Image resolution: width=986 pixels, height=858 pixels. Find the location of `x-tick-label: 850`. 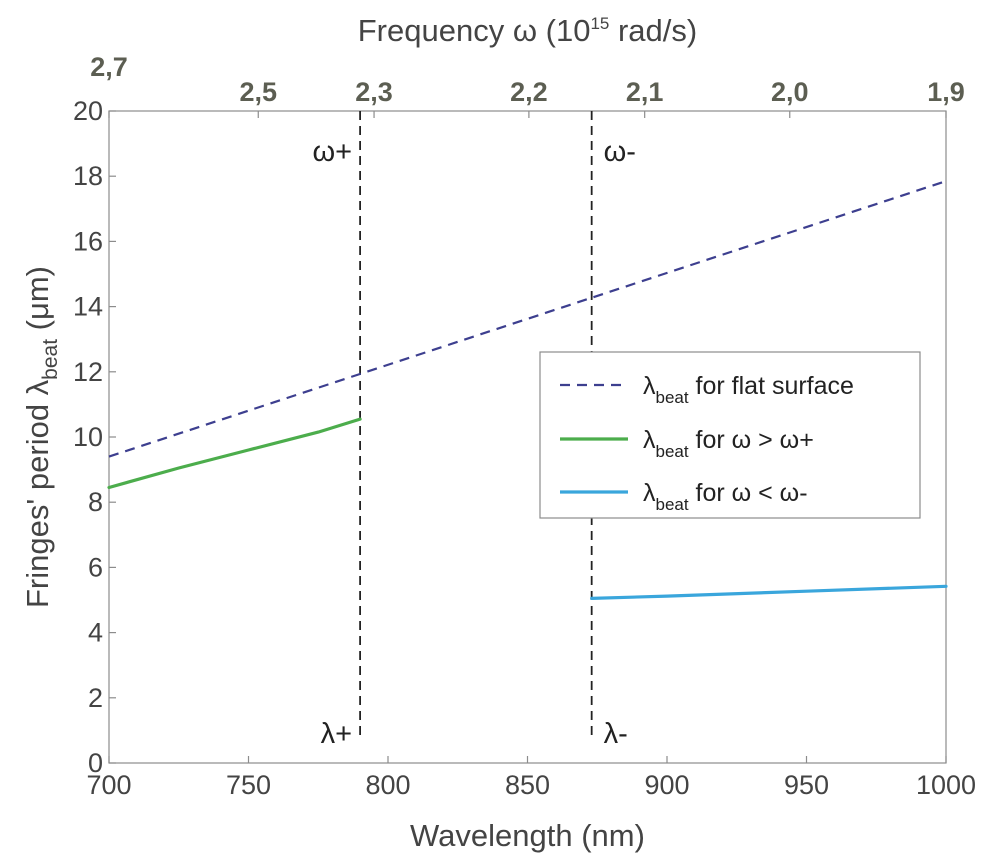

x-tick-label: 850 is located at coordinates (527, 785).